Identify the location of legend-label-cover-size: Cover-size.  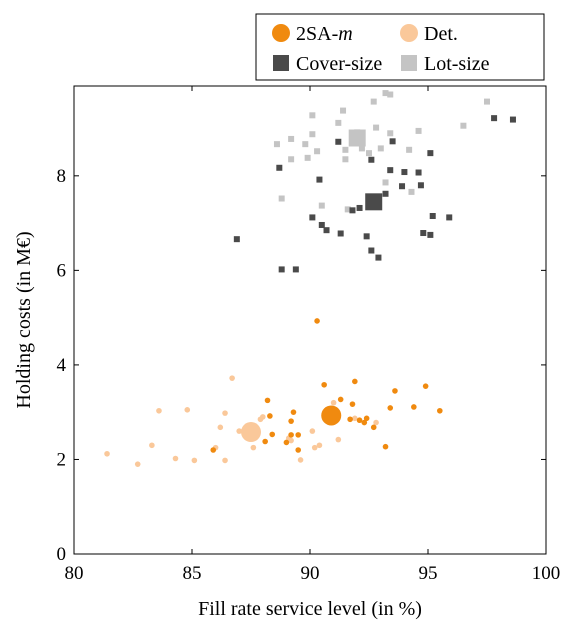
(339, 64).